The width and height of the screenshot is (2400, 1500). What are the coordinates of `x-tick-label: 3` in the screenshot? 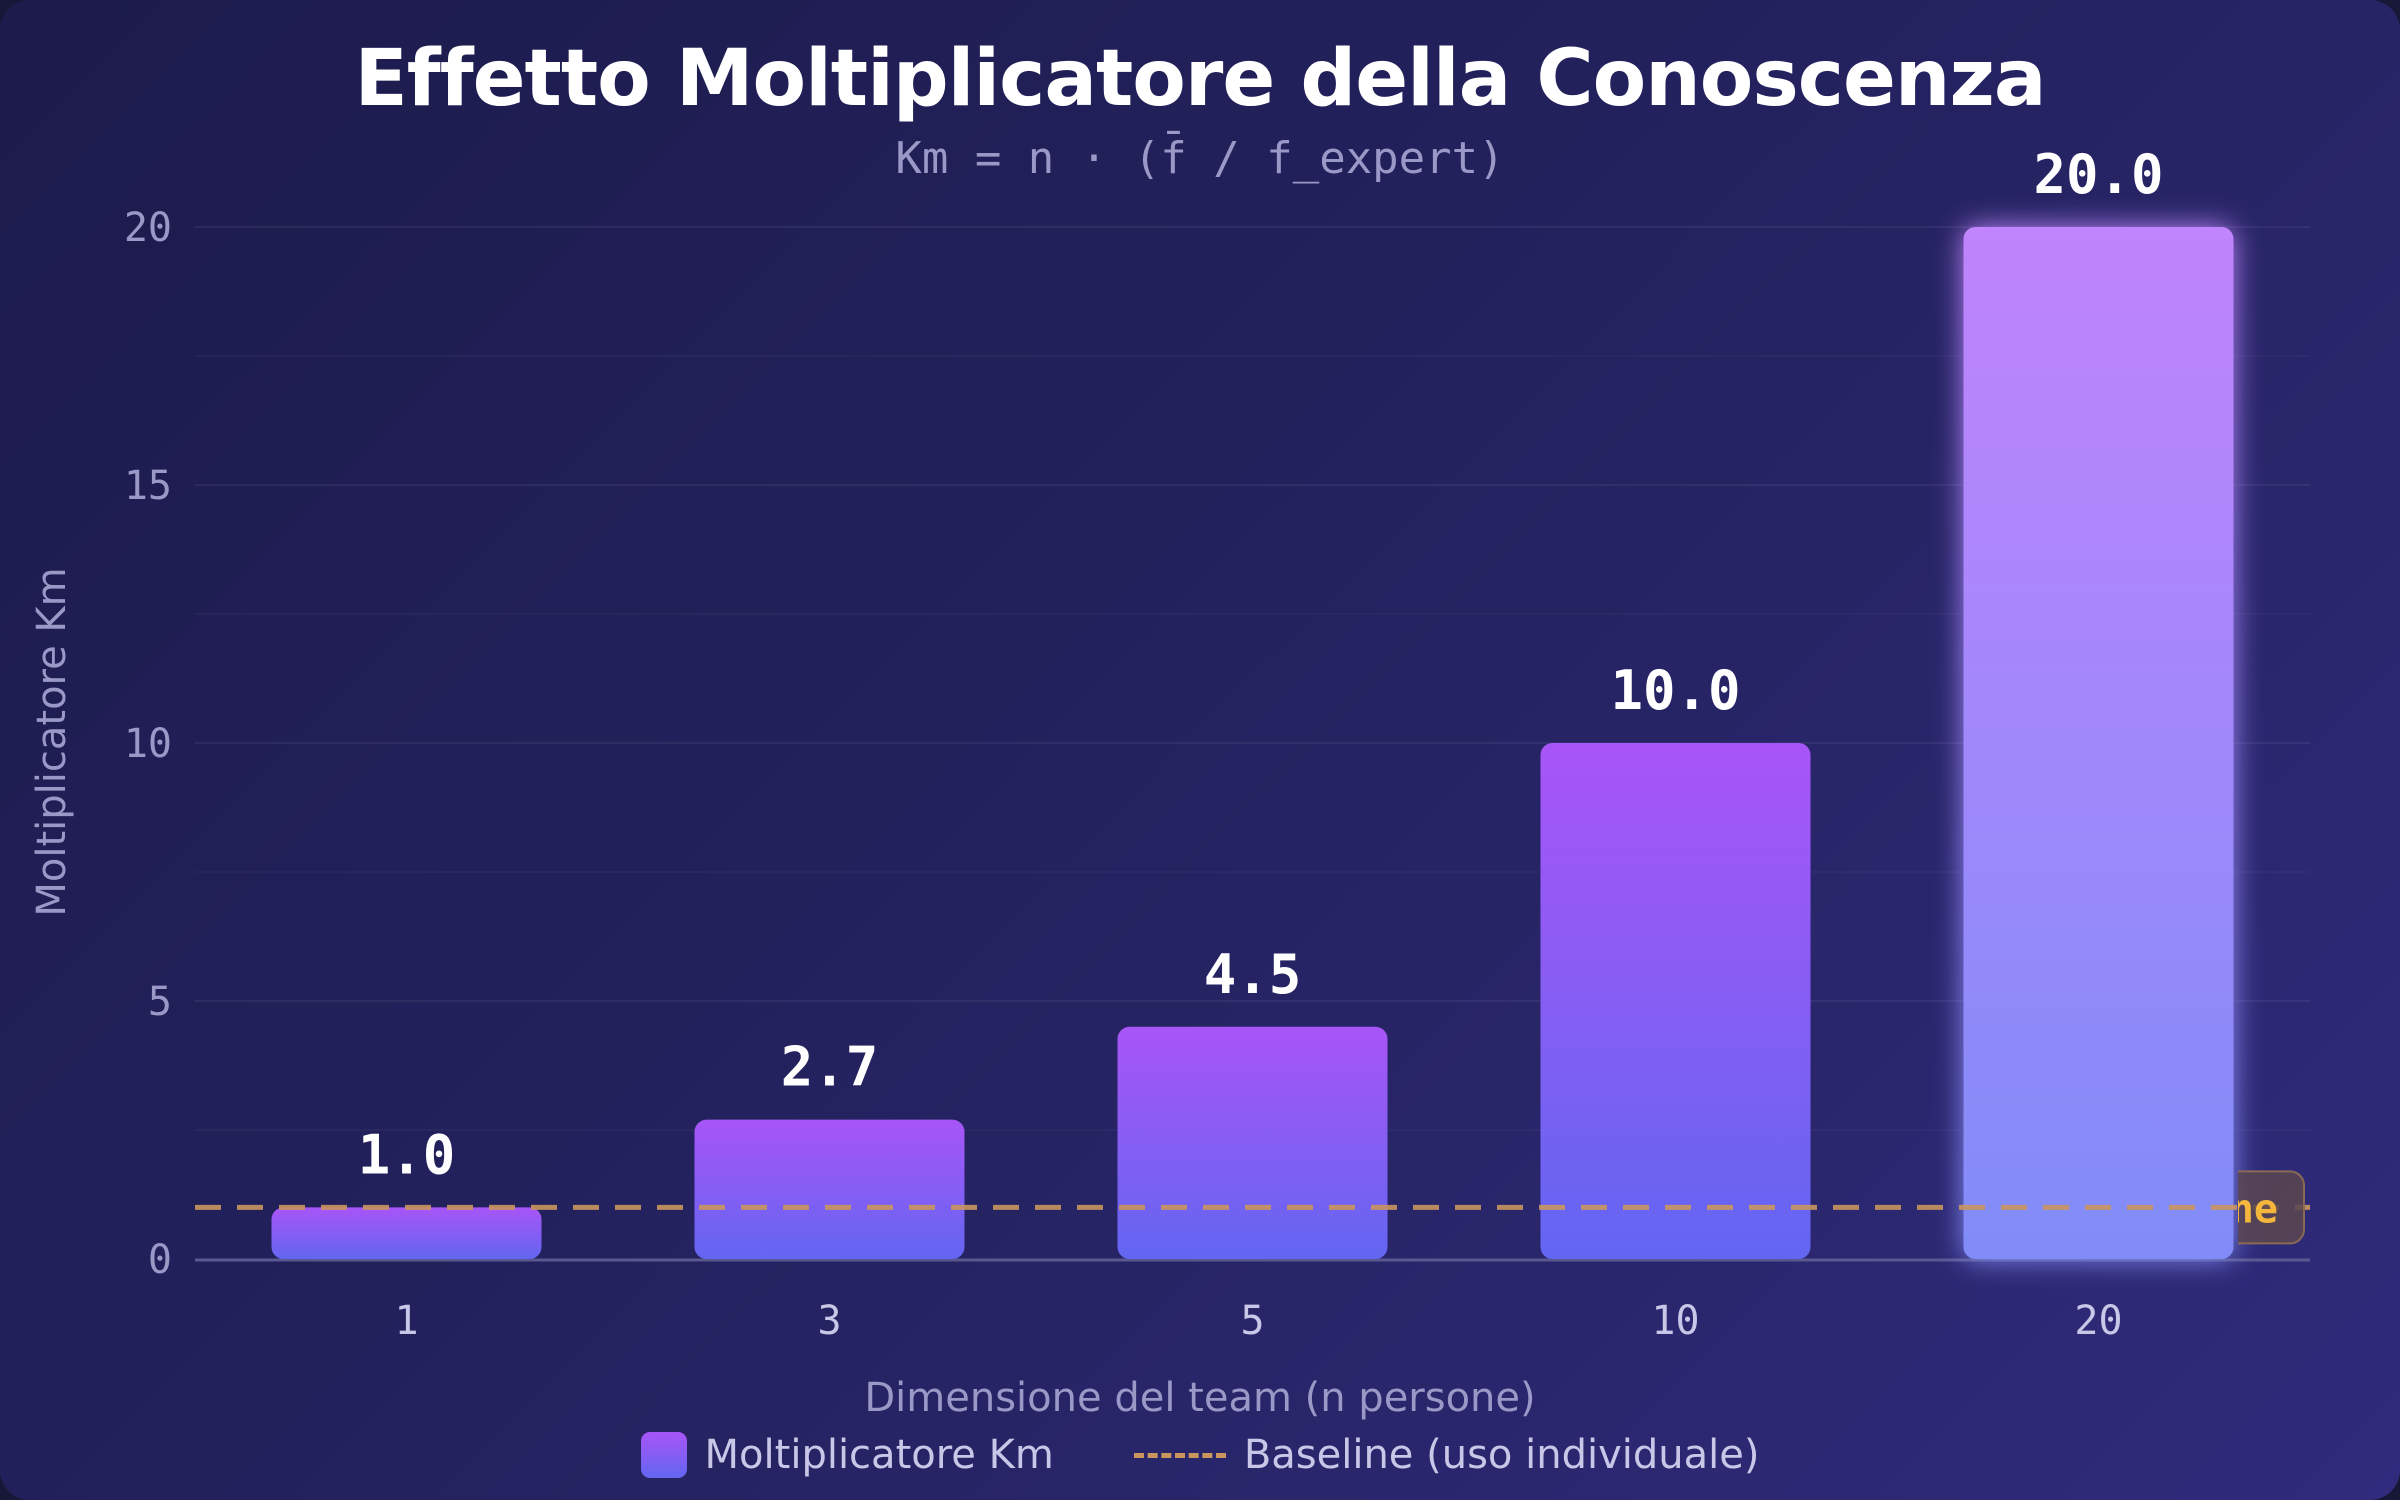 It's located at (829, 1321).